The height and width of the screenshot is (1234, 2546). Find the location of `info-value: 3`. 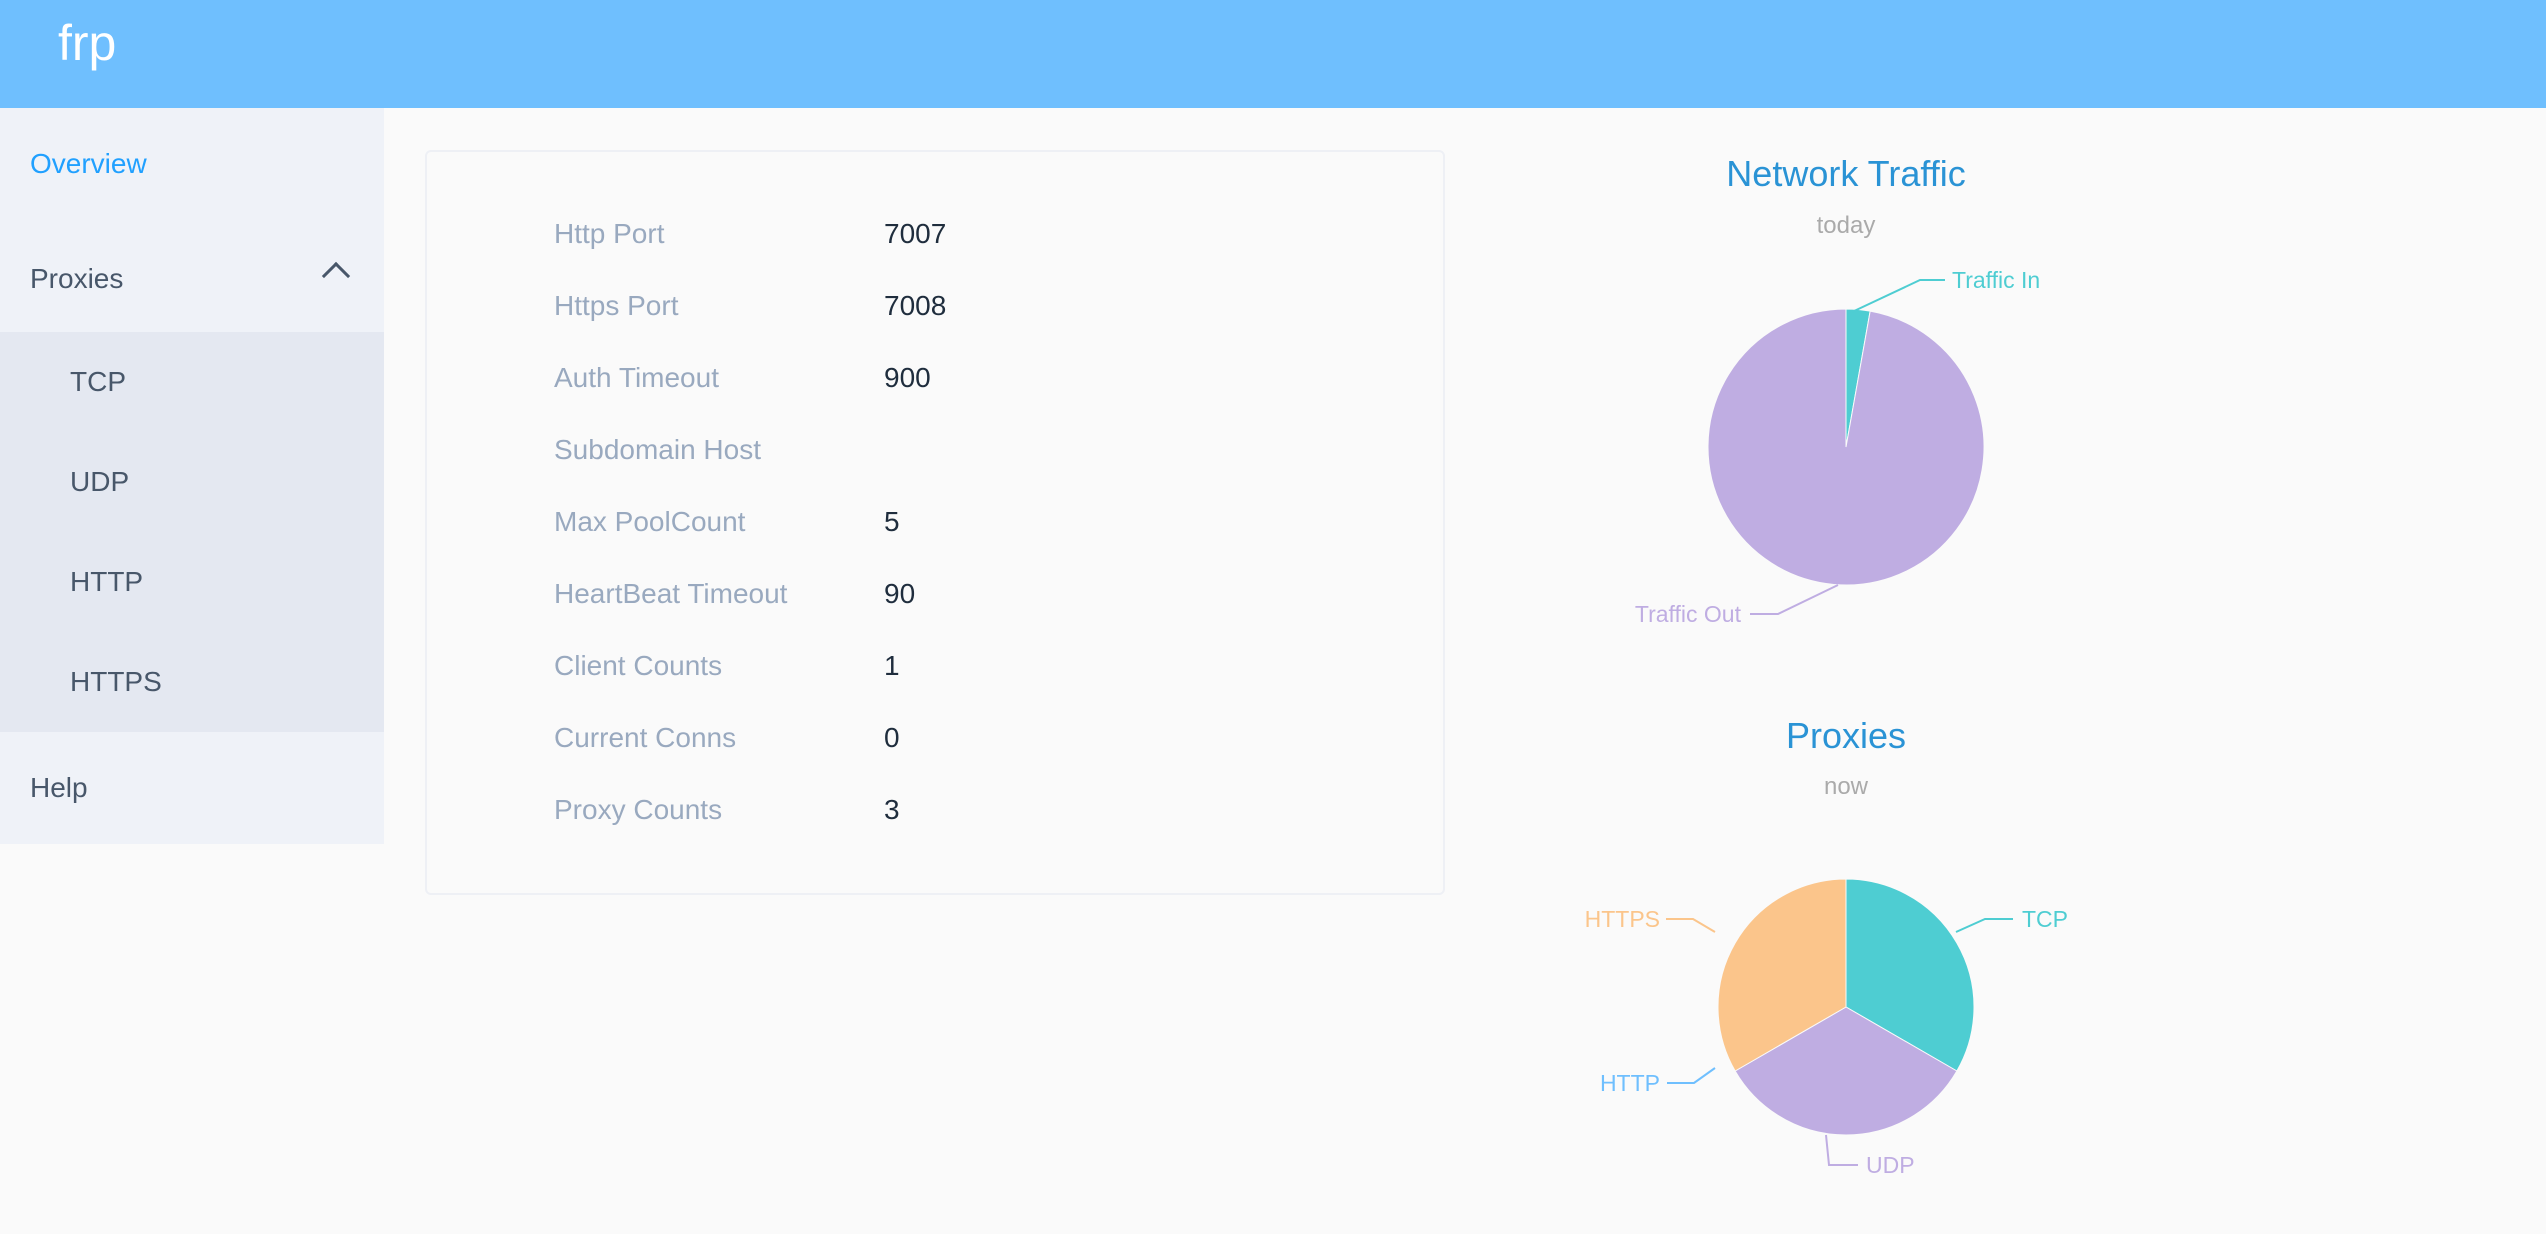

info-value: 3 is located at coordinates (892, 809).